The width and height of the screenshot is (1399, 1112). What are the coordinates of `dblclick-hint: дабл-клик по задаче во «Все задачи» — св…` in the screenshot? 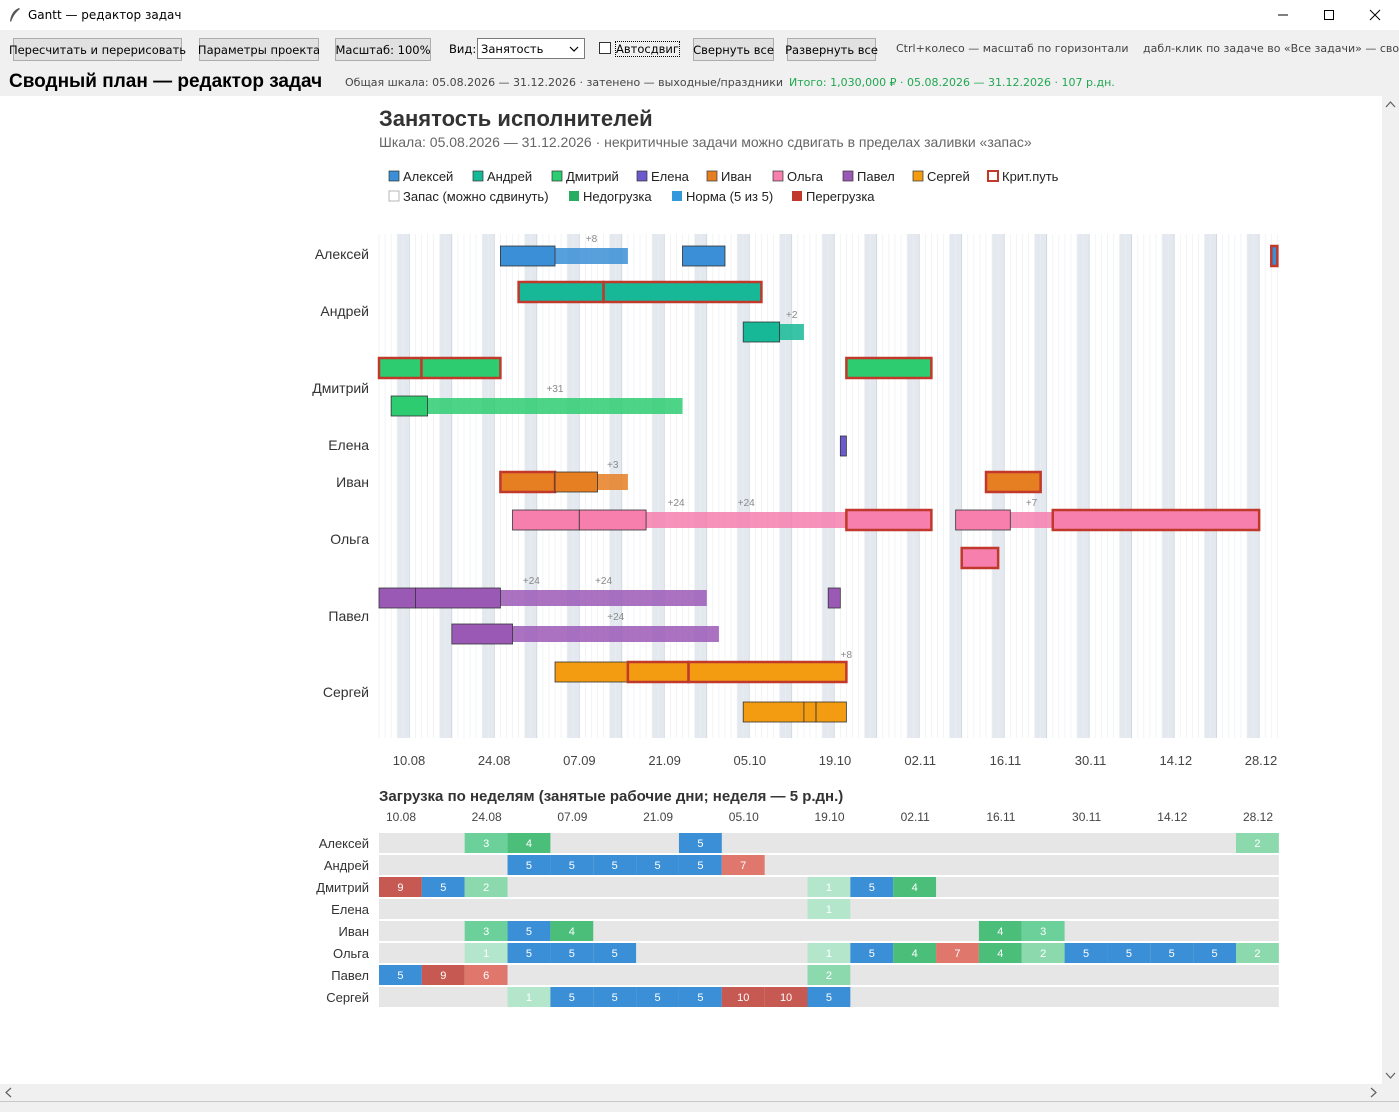 It's located at (1271, 48).